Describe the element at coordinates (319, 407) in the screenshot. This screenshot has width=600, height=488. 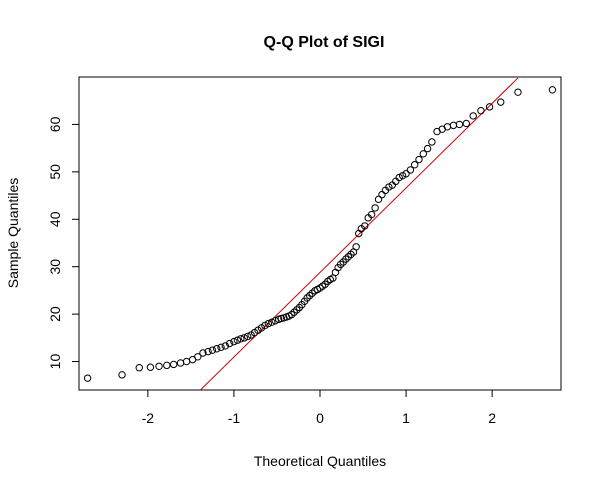
I see `x-axis: -2 -1 0 1 2` at that location.